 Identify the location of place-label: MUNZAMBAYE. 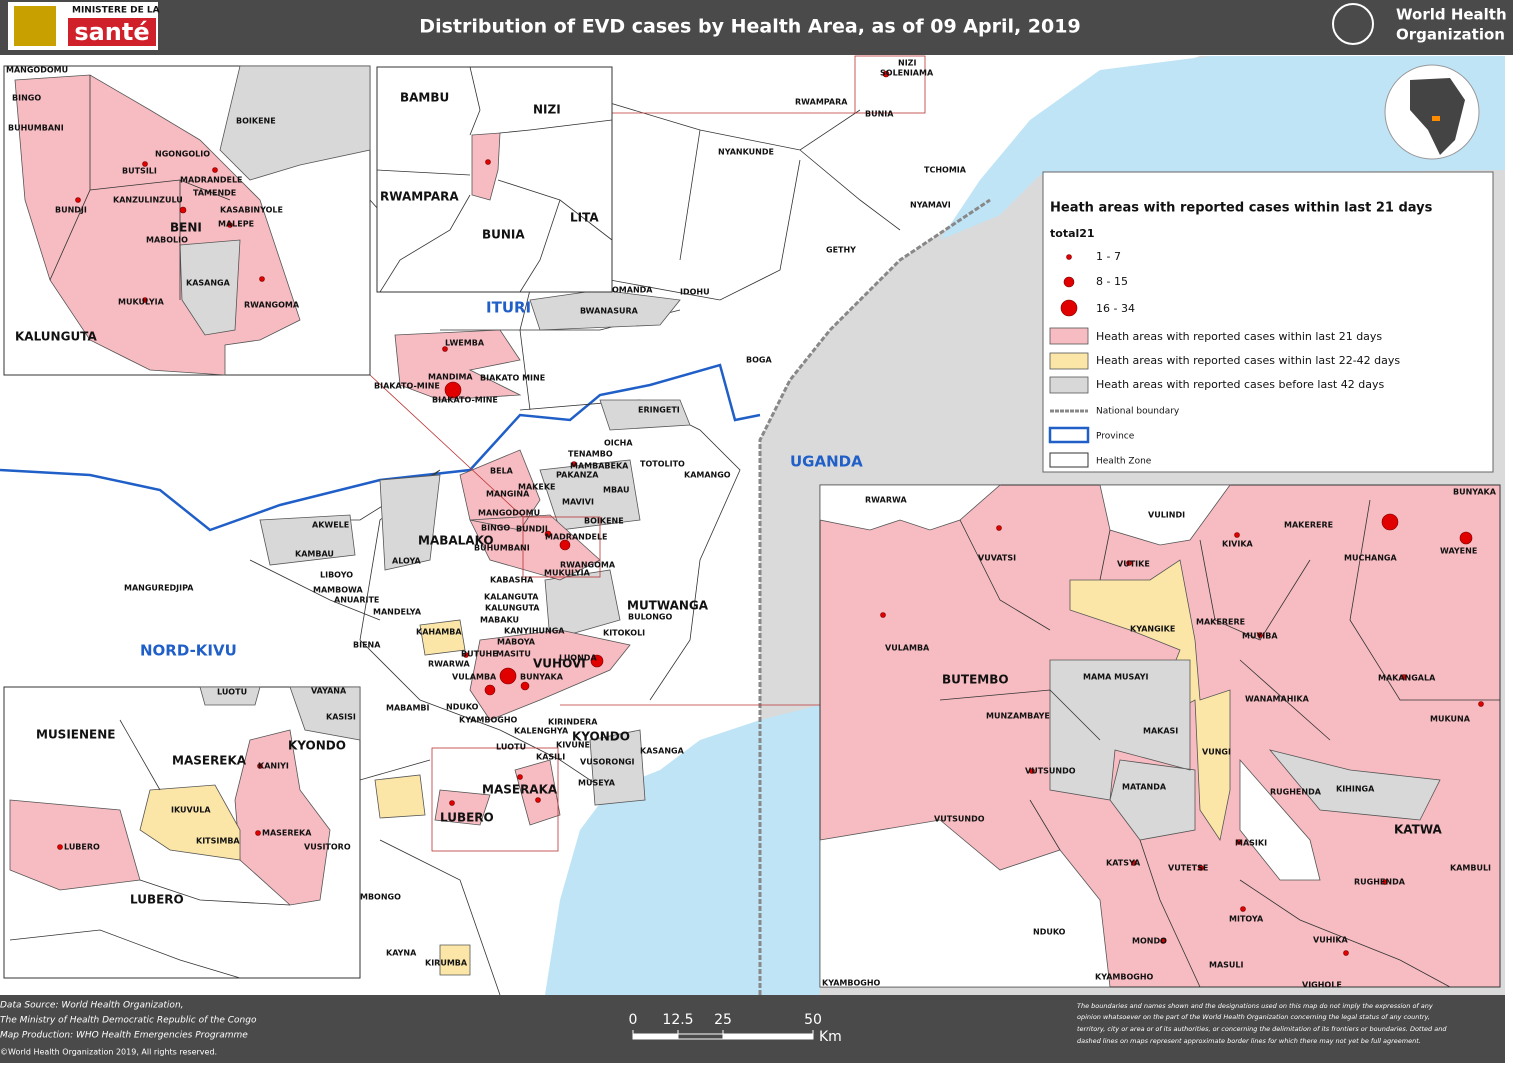
(1018, 716).